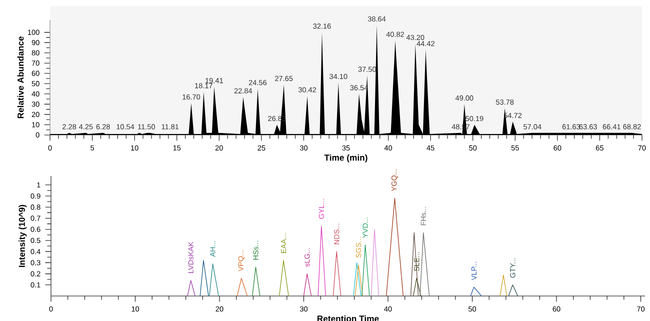 The height and width of the screenshot is (321, 650). What do you see at coordinates (346, 158) in the screenshot?
I see `x-axis-title: Time (min)` at bounding box center [346, 158].